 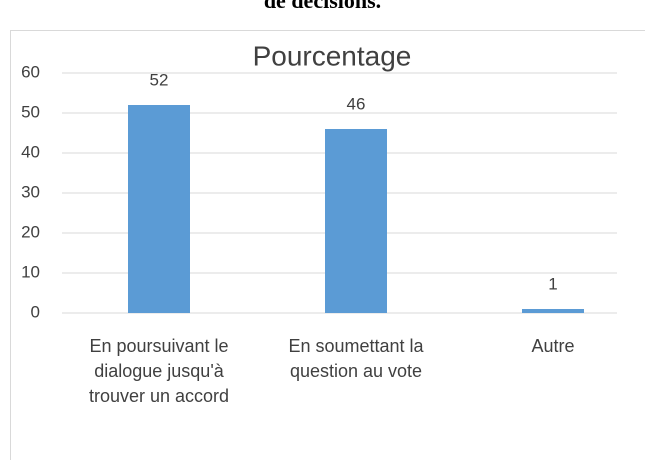 What do you see at coordinates (30, 231) in the screenshot?
I see `y-tick-label: 20` at bounding box center [30, 231].